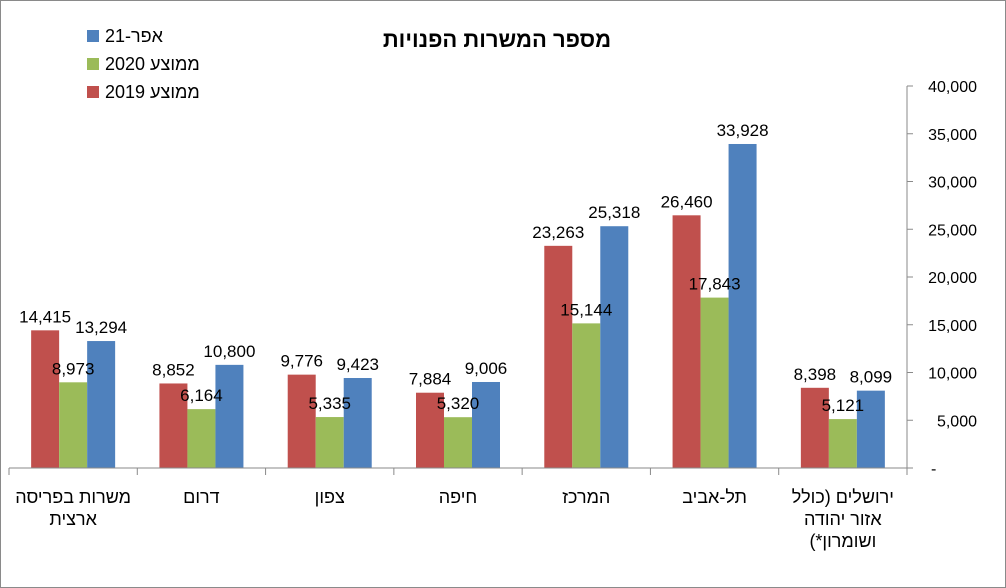 This screenshot has width=1006, height=588. Describe the element at coordinates (952, 374) in the screenshot. I see `y-tick-label-2: 10,000` at that location.